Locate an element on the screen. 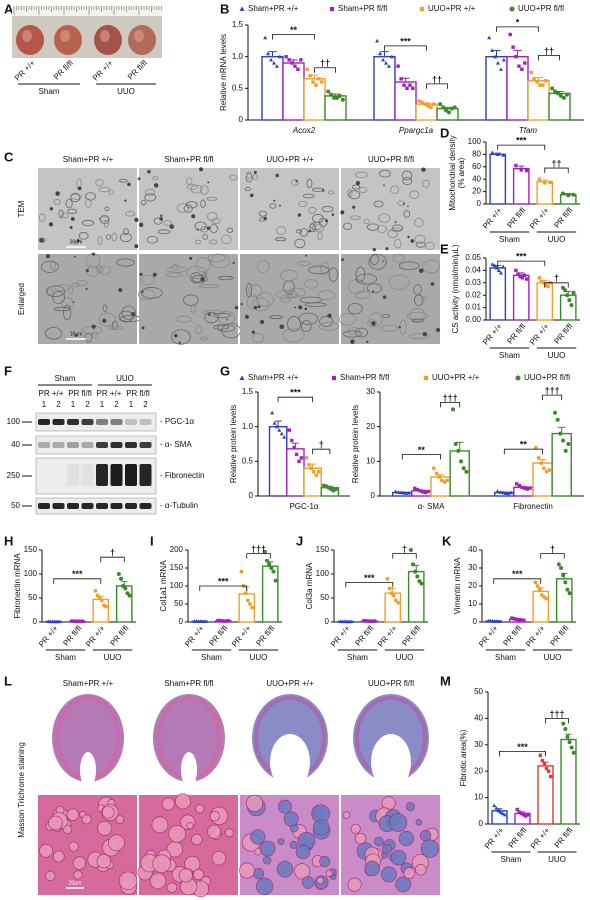 Image resolution: width=590 pixels, height=900 pixels. y-axis-label: Relative mRNA levels is located at coordinates (223, 72).